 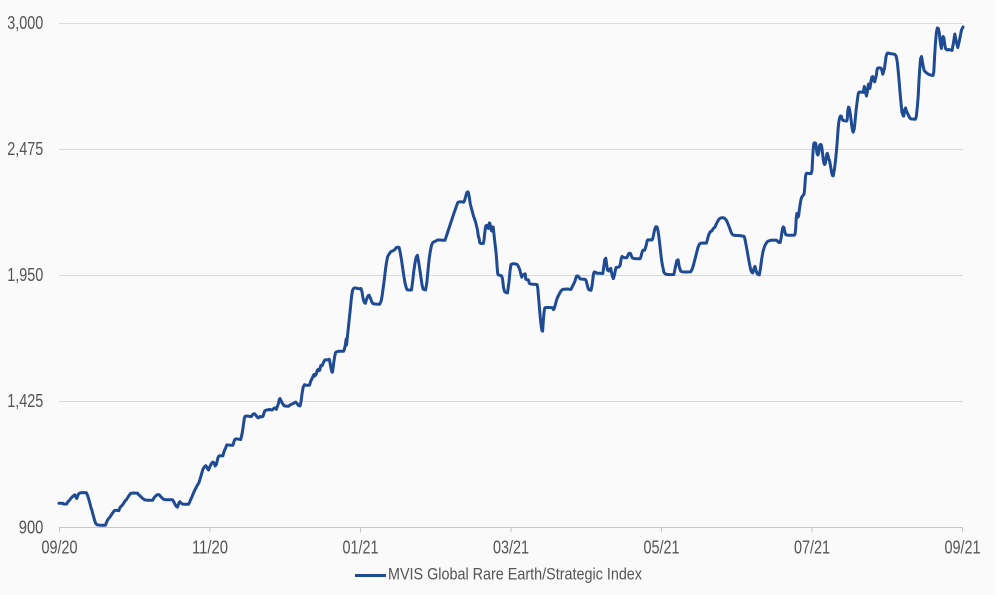 What do you see at coordinates (812, 548) in the screenshot?
I see `svg-text: 07/21` at bounding box center [812, 548].